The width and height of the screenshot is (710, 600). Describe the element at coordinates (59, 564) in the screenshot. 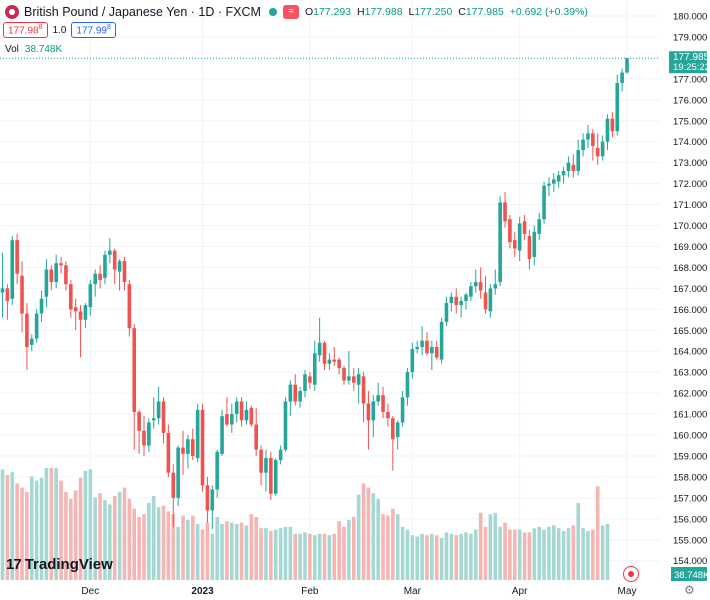

I see `tradingview-logo: 17 TradingView` at that location.